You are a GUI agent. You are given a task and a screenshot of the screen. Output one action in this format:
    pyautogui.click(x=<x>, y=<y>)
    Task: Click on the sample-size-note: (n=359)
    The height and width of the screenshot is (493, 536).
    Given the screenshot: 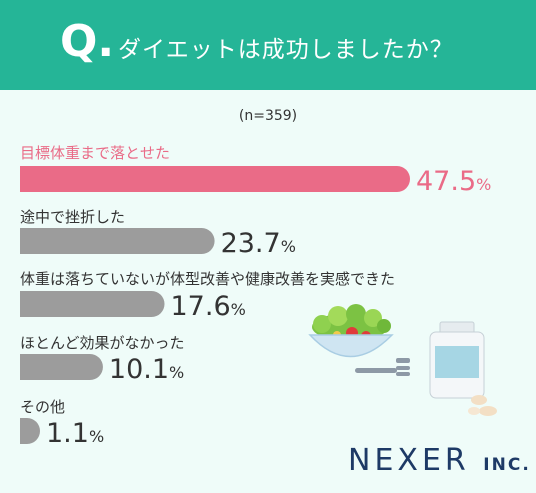 What is the action you would take?
    pyautogui.click(x=268, y=116)
    